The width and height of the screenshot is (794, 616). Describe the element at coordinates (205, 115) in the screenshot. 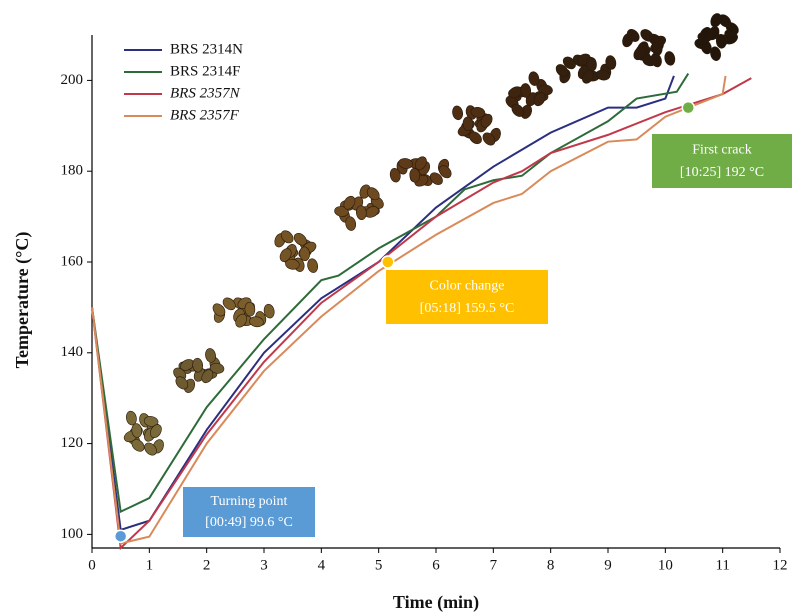

I see `legend-label: BRS 2357F` at that location.